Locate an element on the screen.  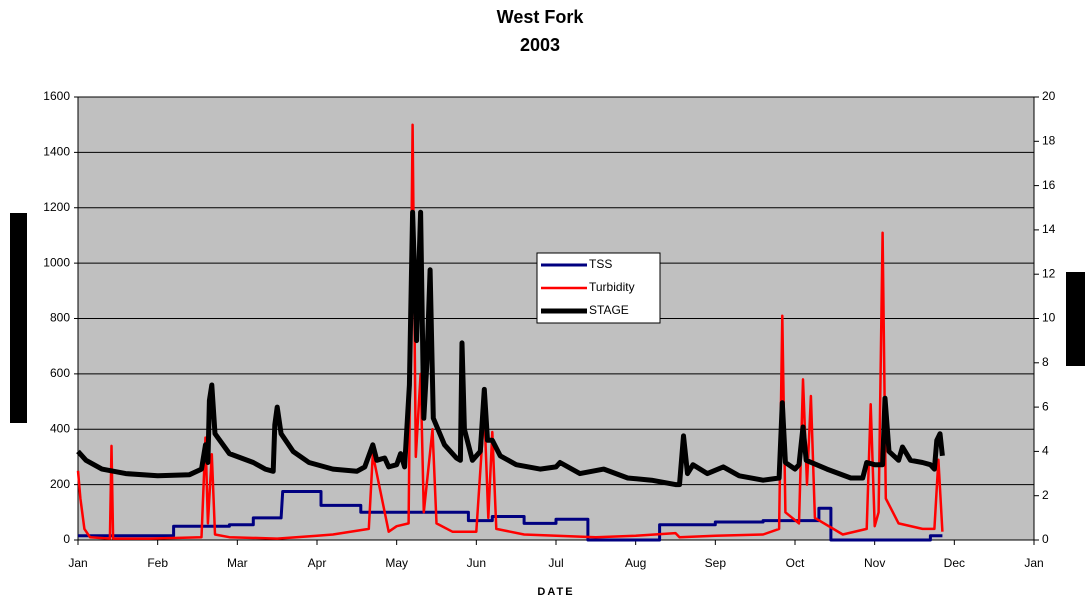
y-tick-label: 600 is located at coordinates (60, 373).